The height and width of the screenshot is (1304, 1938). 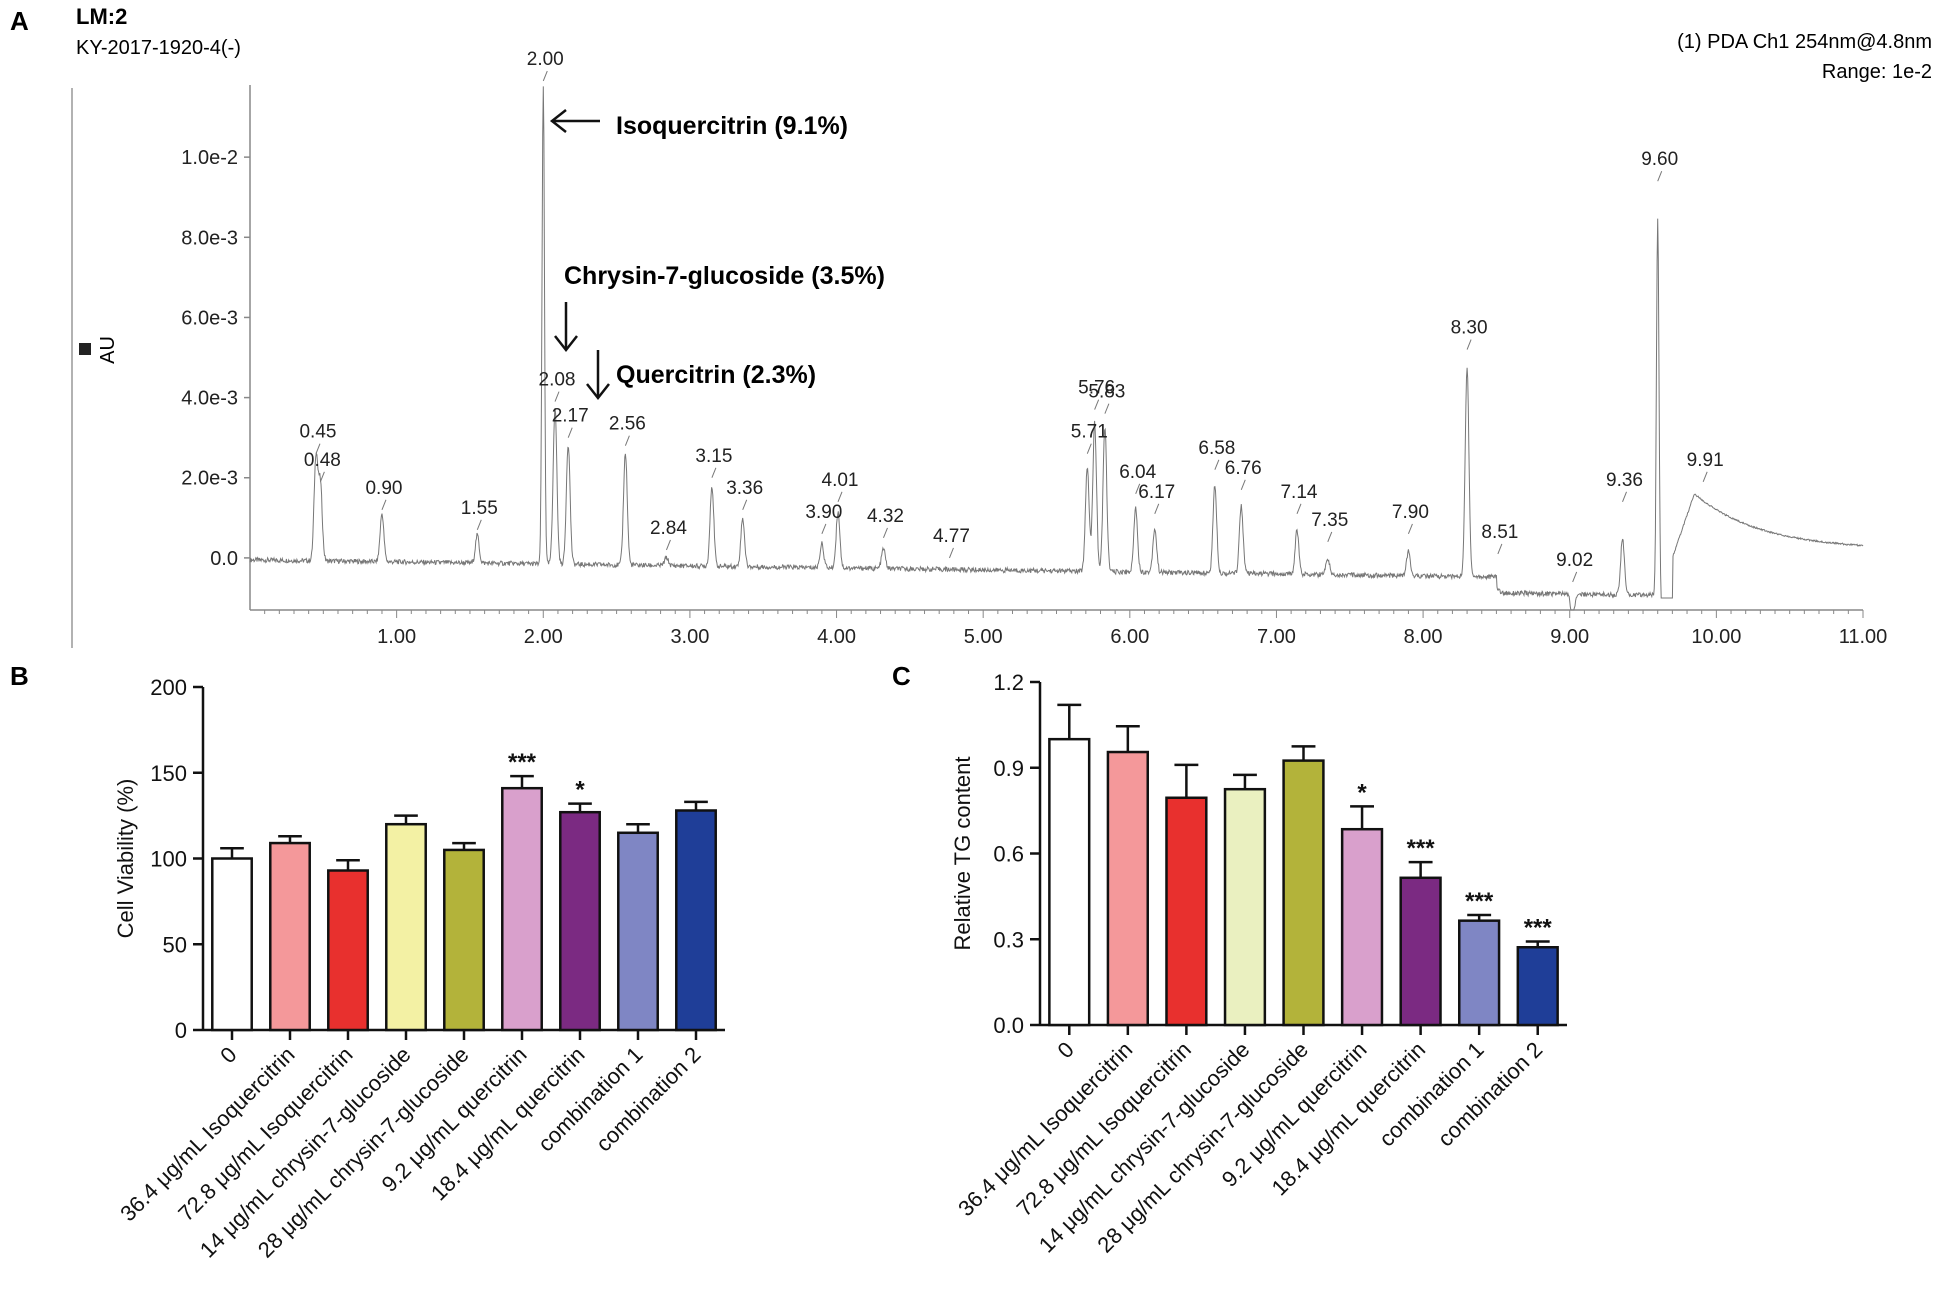 What do you see at coordinates (168, 687) in the screenshot?
I see `y-tick-label: 200` at bounding box center [168, 687].